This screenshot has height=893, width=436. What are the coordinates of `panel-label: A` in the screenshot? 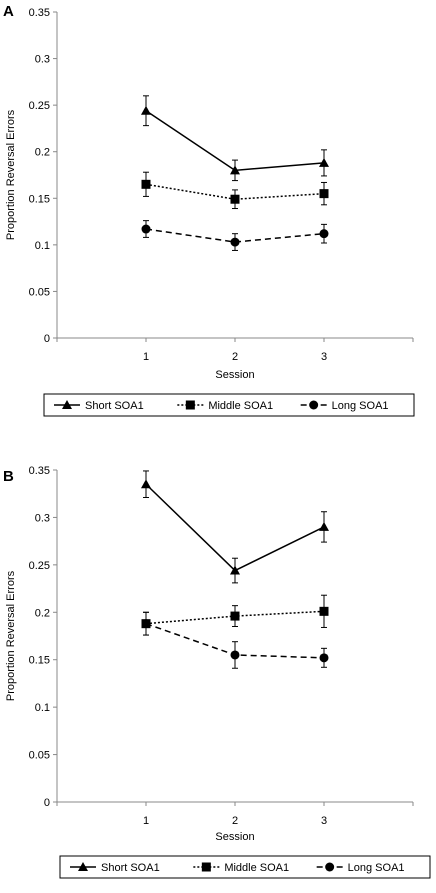 It's located at (8, 11).